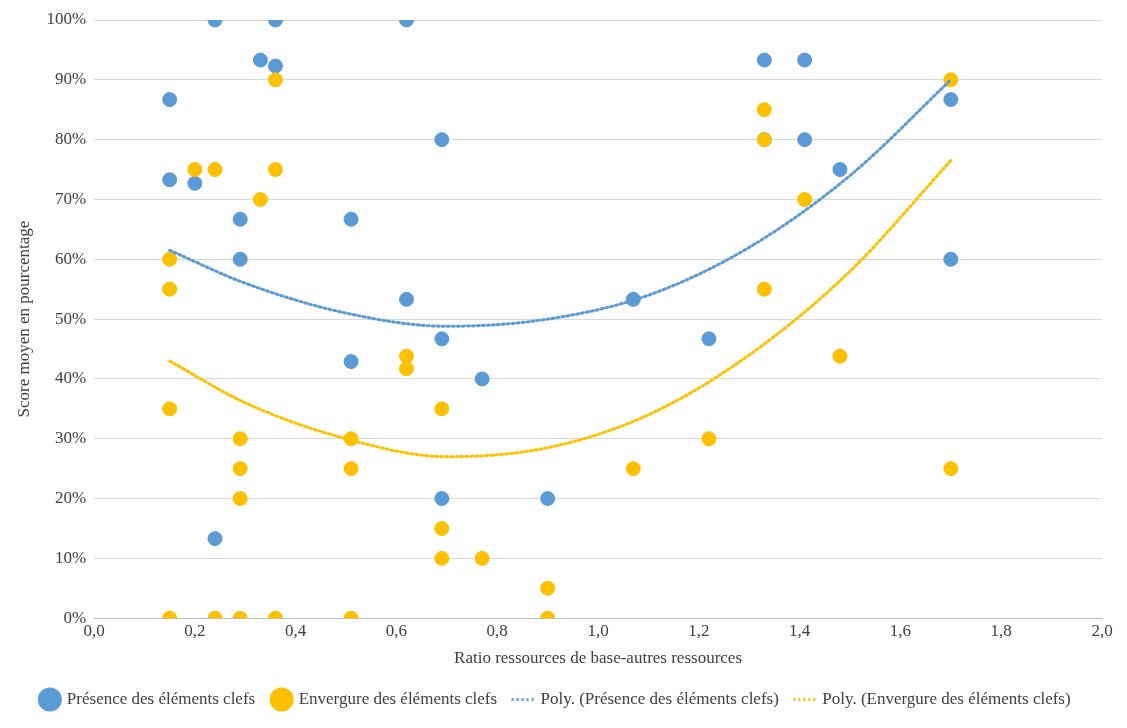  What do you see at coordinates (1102, 630) in the screenshot?
I see `x-tick-label: 2,0` at bounding box center [1102, 630].